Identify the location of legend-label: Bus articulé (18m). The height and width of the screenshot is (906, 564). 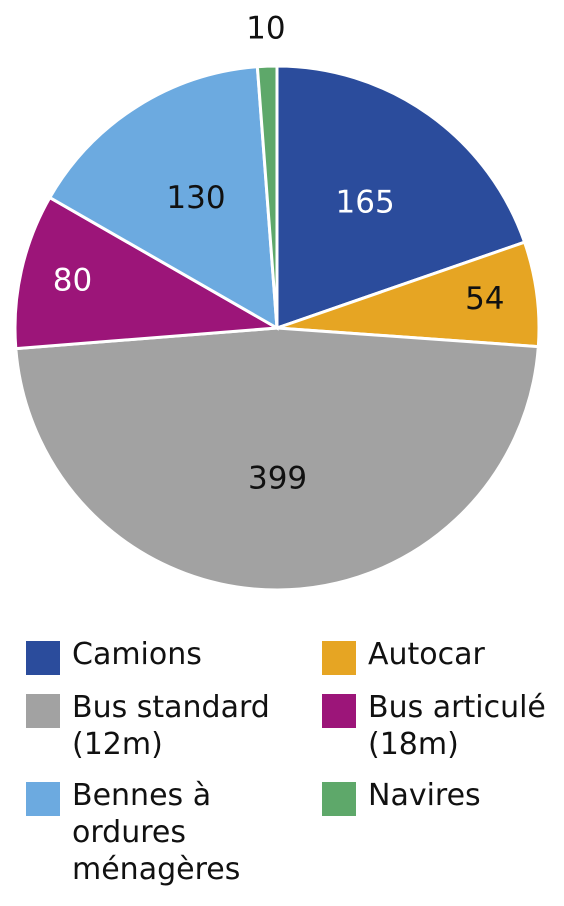
(457, 726).